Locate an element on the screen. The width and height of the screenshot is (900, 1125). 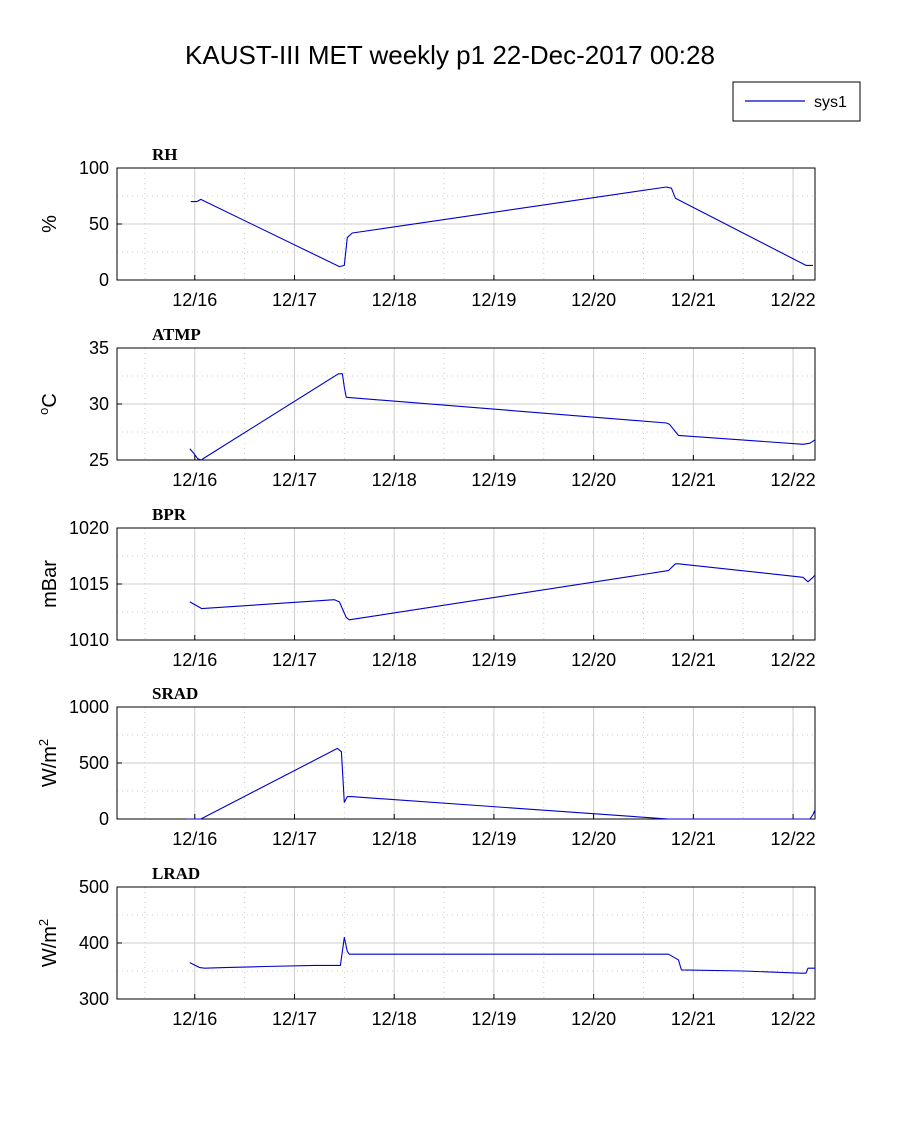
ytick-label: 100 is located at coordinates (94, 168).